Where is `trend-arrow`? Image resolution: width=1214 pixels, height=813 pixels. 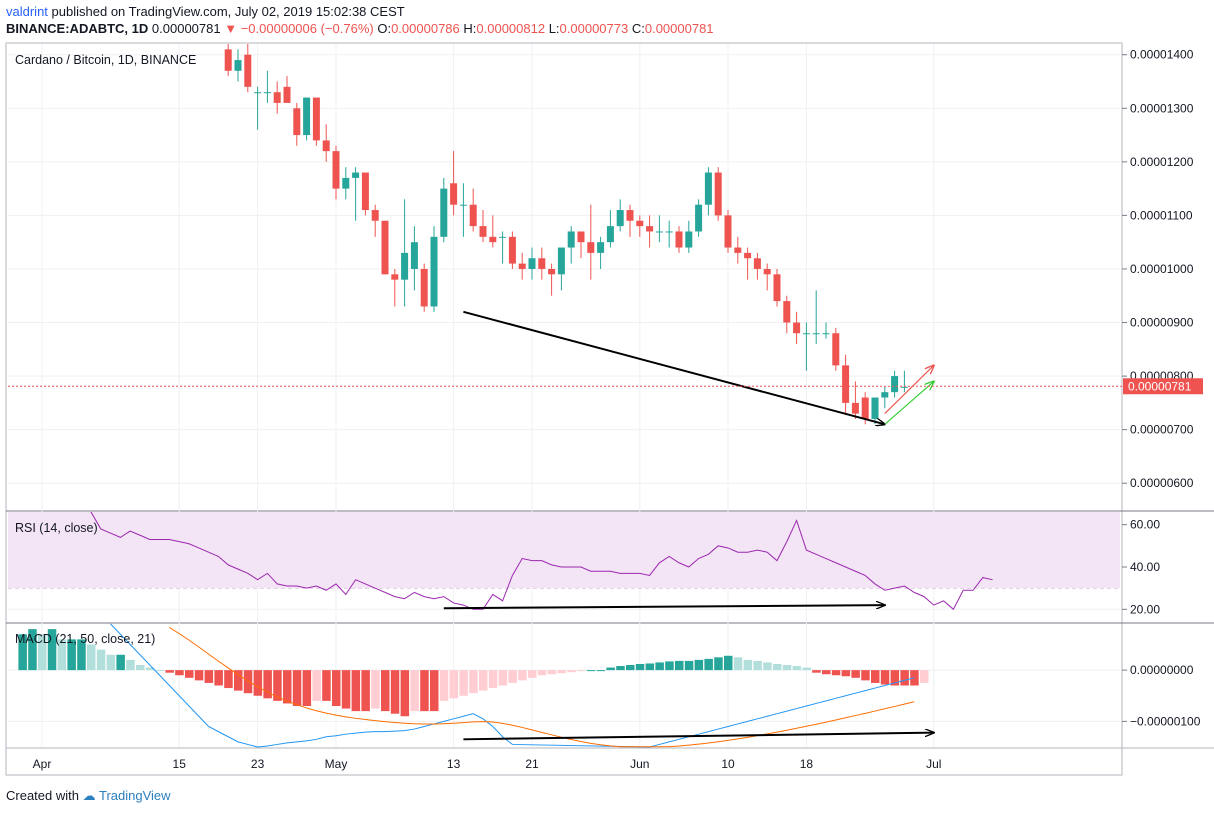 trend-arrow is located at coordinates (909, 390).